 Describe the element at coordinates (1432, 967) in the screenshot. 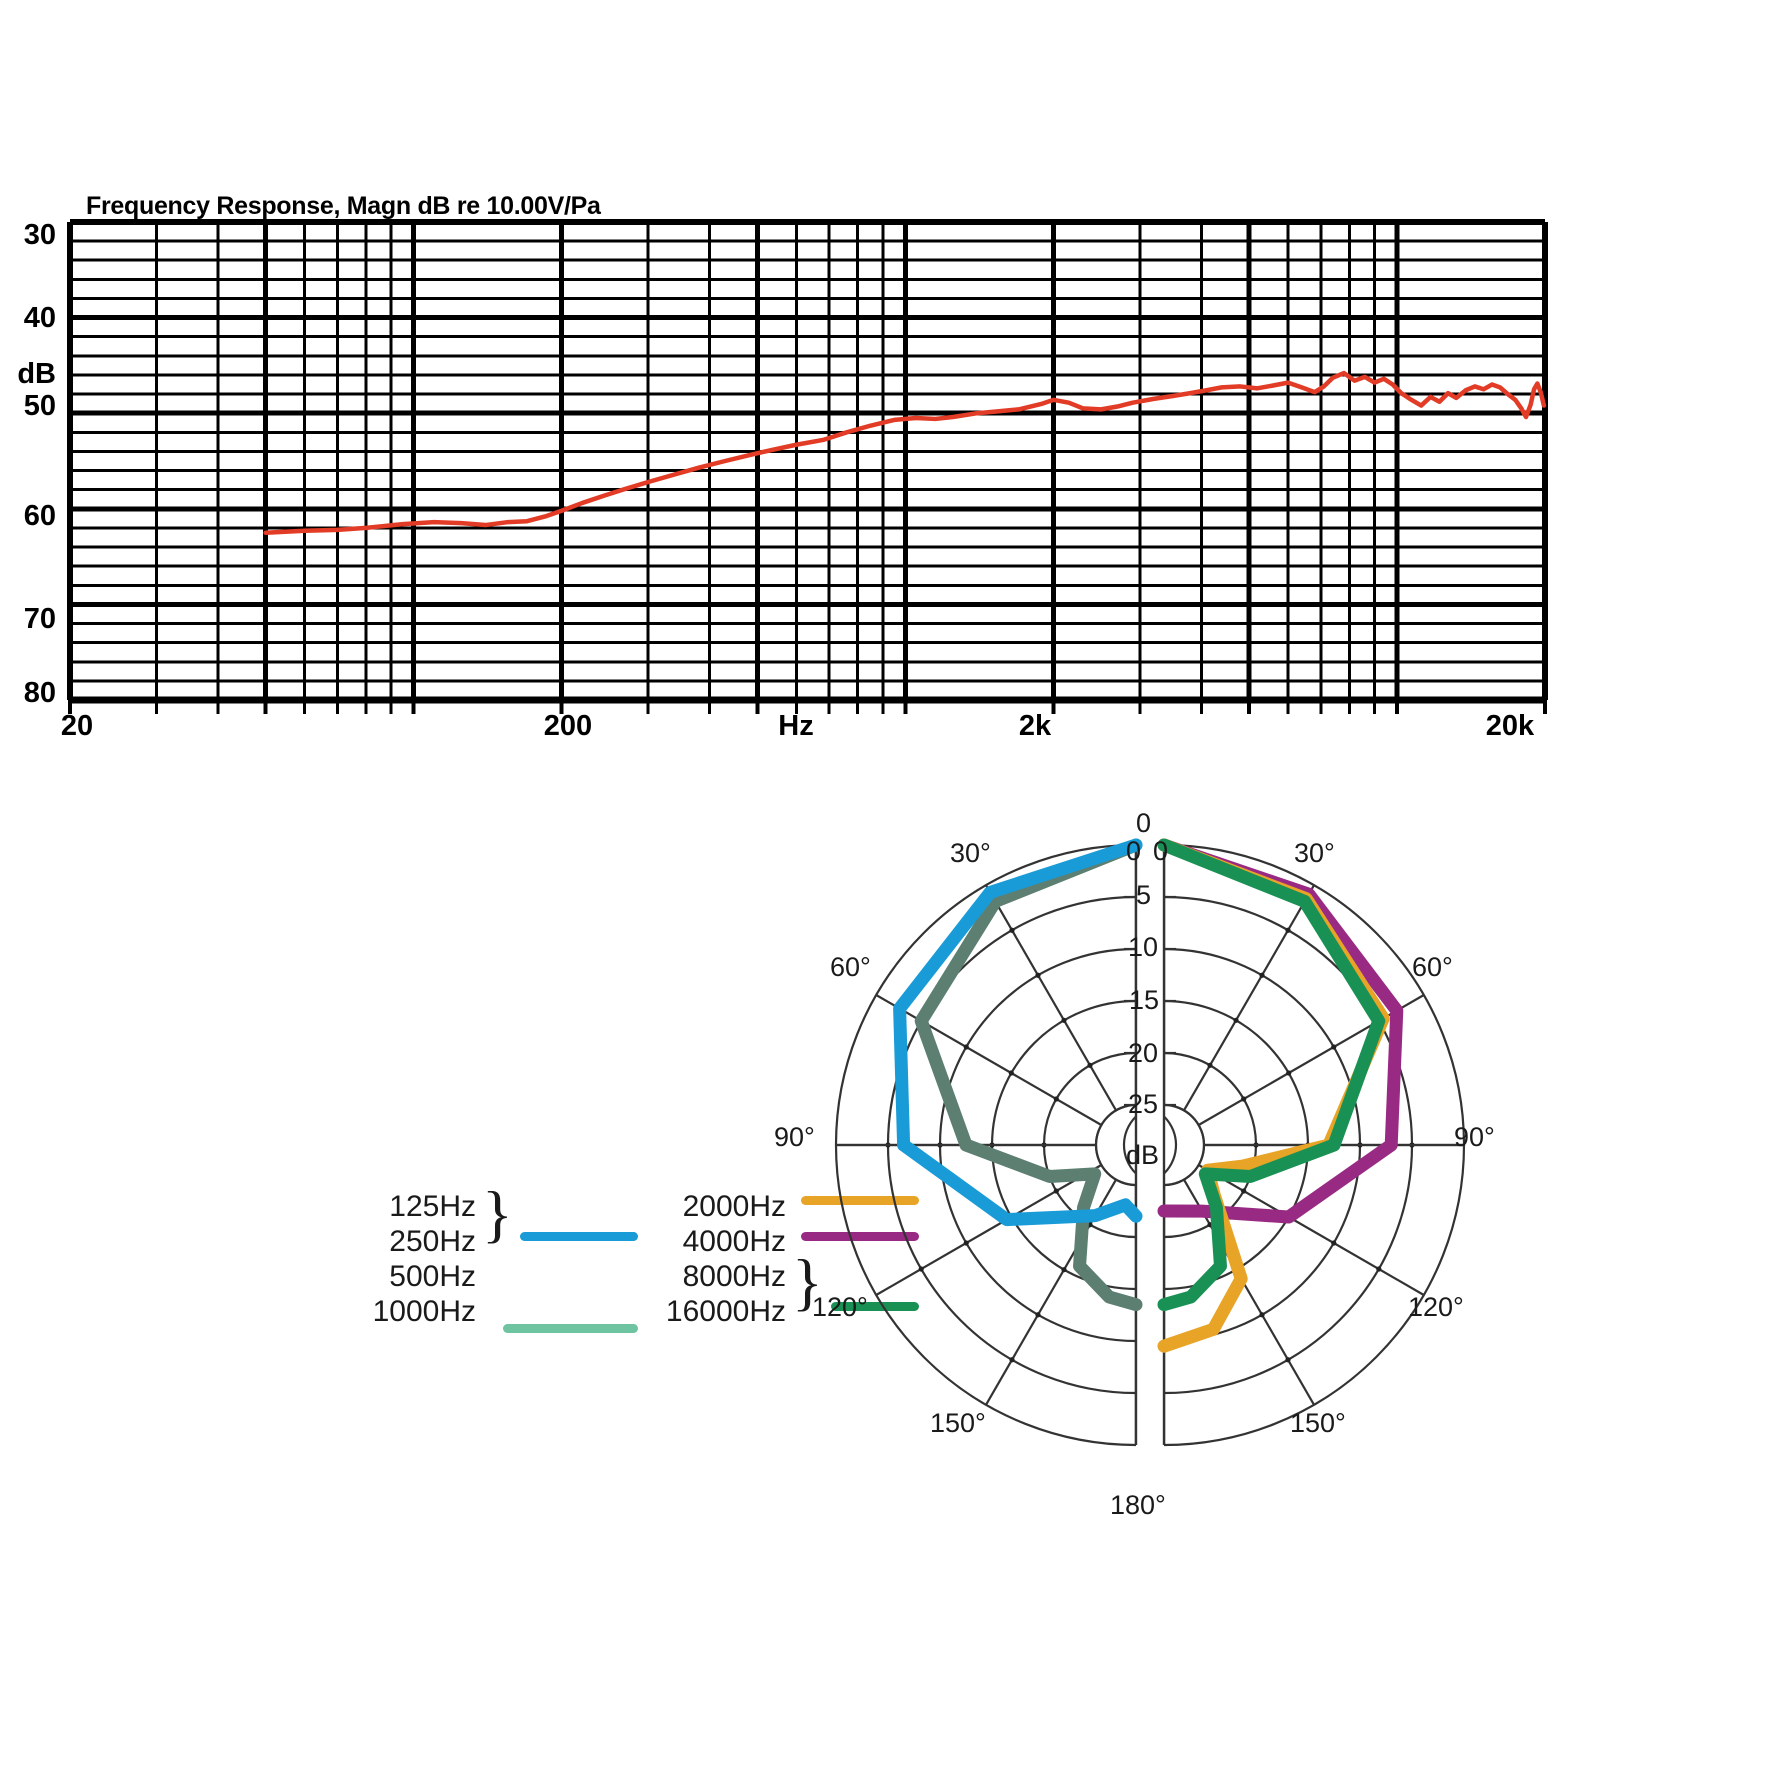

I see `polar-angle-label-right-60: 60°` at that location.